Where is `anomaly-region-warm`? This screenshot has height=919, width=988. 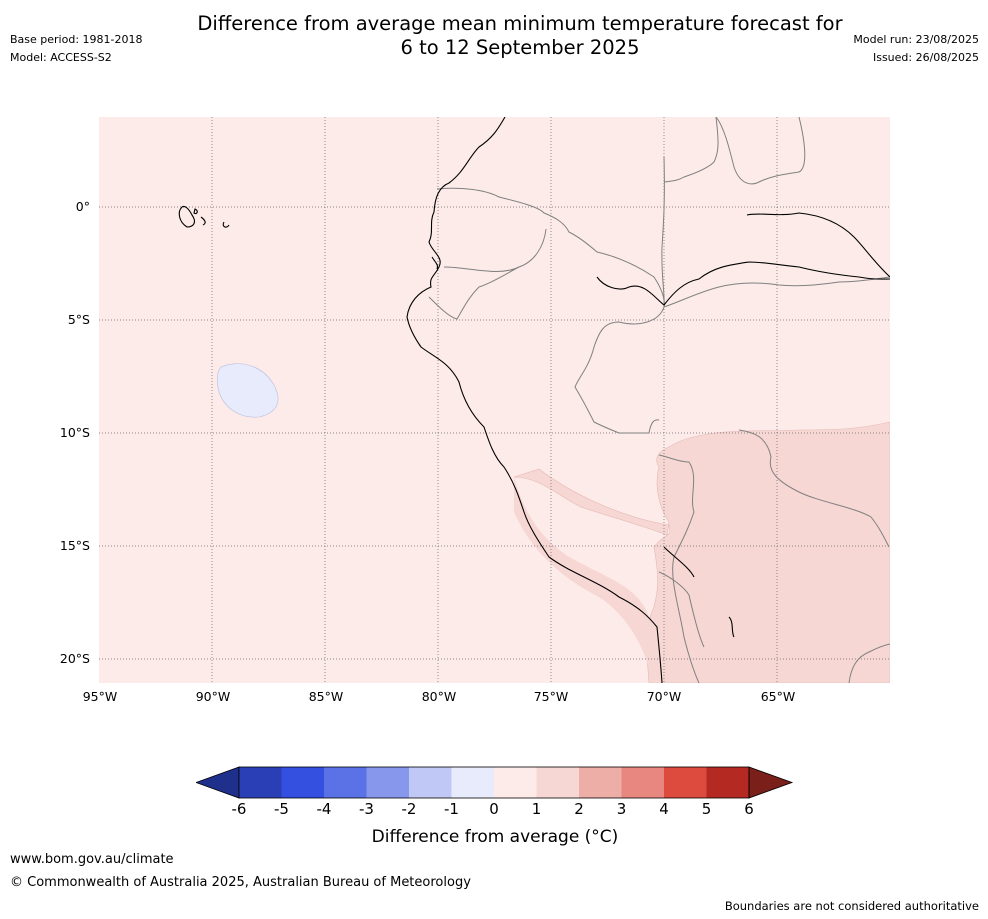
anomaly-region-warm is located at coordinates (701, 552).